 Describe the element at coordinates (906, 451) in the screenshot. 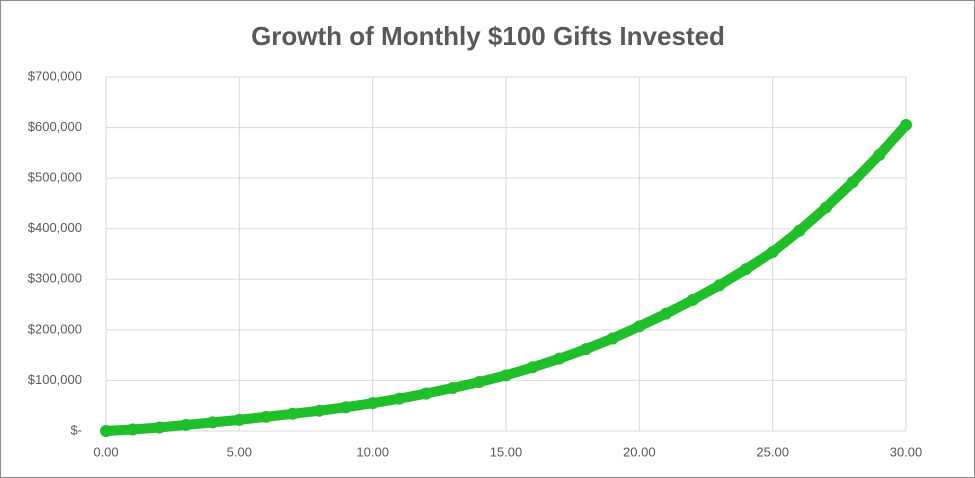

I see `x-tick-label: 30.00` at that location.